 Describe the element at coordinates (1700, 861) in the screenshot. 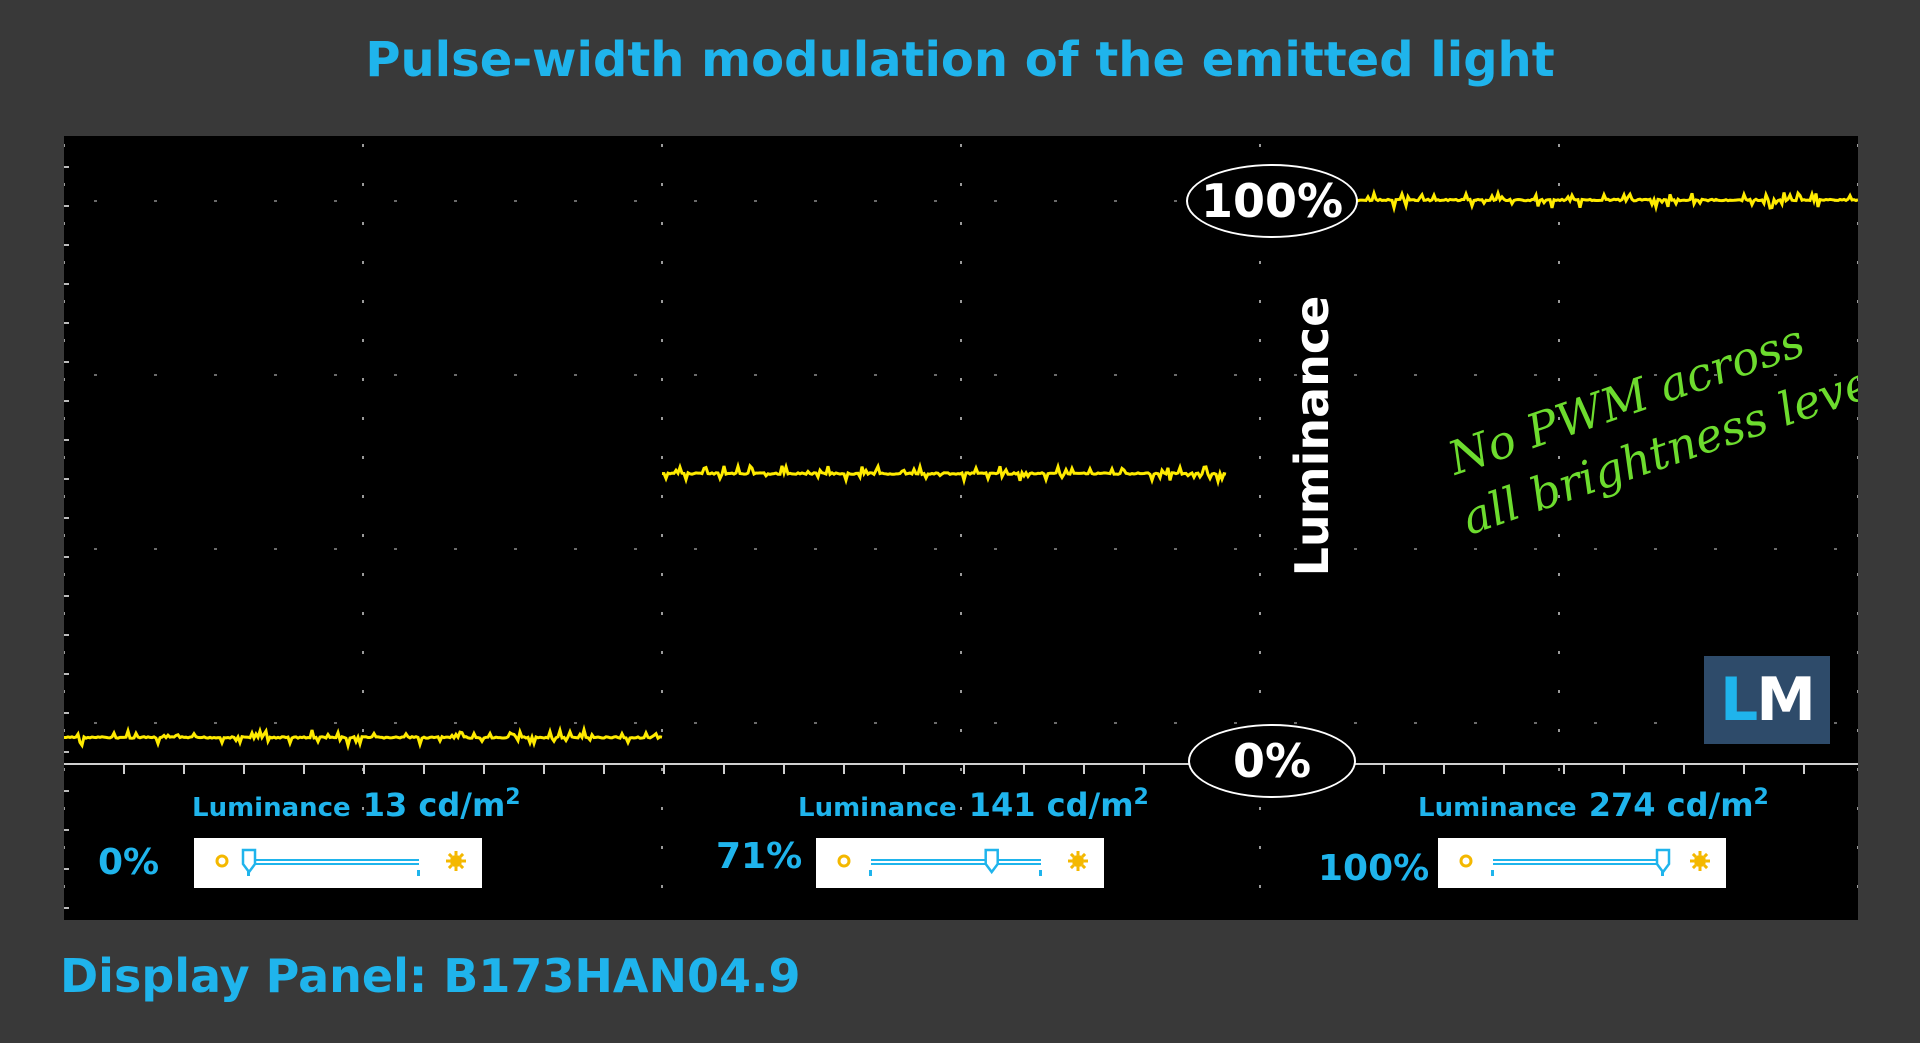

I see `sun-bright-icon` at that location.